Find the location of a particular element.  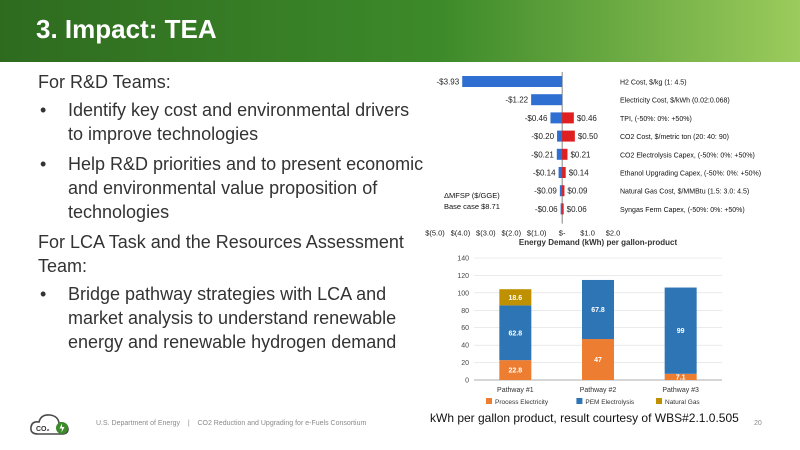

x-tick-label: $(3.0) is located at coordinates (486, 233).